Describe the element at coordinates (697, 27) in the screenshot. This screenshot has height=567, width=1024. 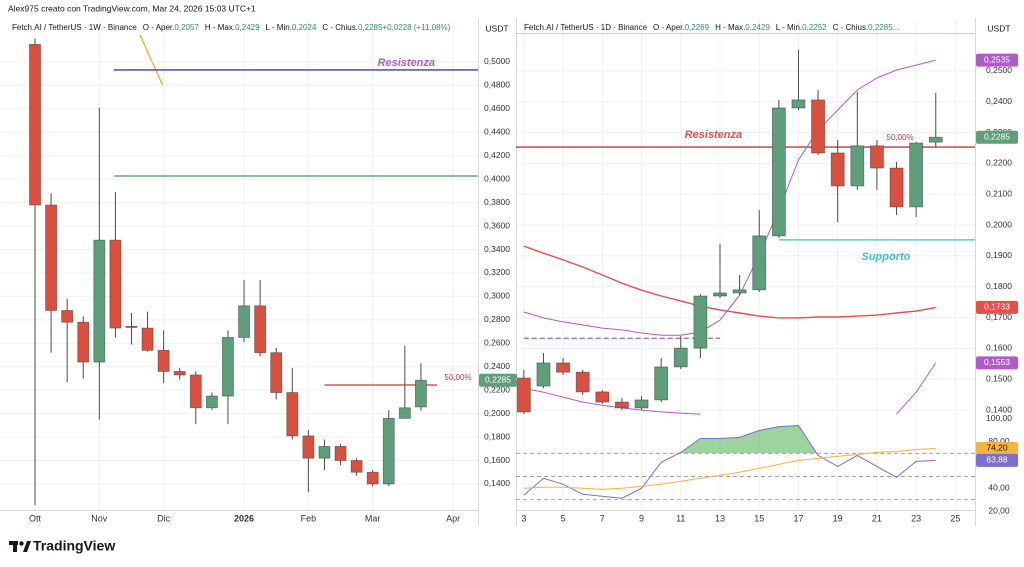
I see `legend-value: 0,2269` at that location.